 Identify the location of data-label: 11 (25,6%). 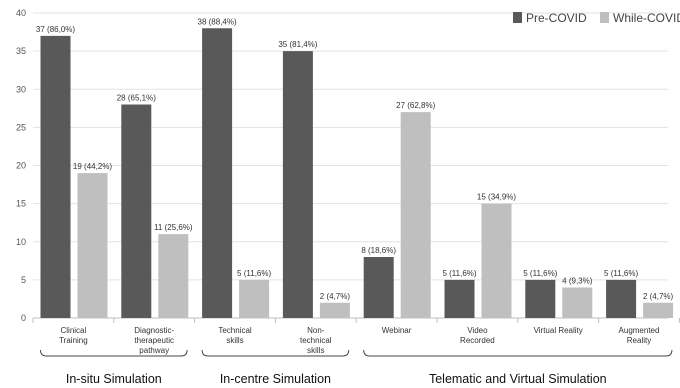
(173, 227).